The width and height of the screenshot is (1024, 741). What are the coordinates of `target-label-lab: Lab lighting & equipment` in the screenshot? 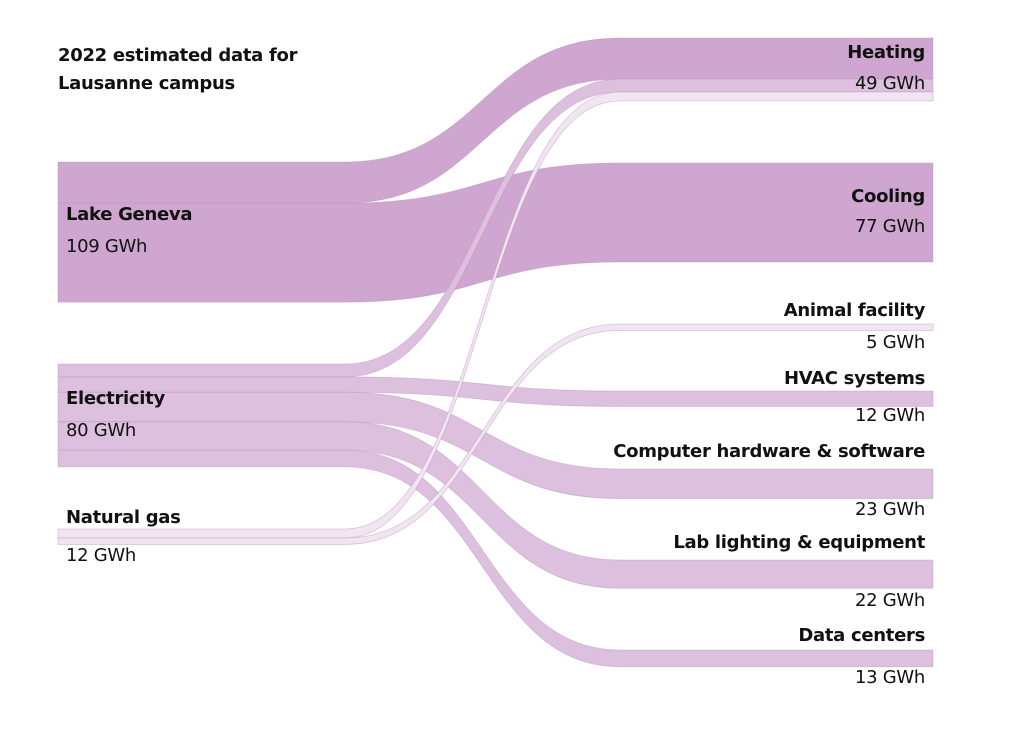 It's located at (799, 542).